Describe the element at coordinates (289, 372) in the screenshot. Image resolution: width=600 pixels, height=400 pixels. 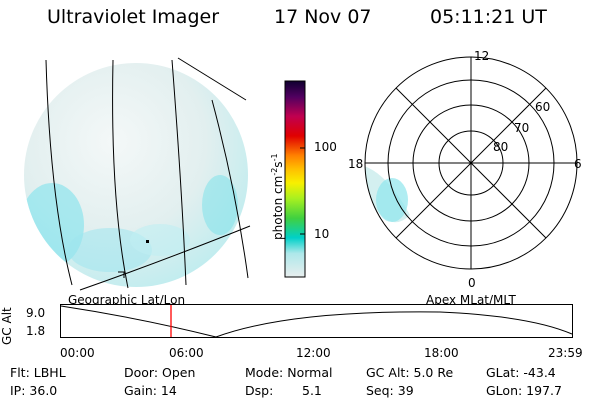
I see `mode-info: Mode: Normal` at that location.